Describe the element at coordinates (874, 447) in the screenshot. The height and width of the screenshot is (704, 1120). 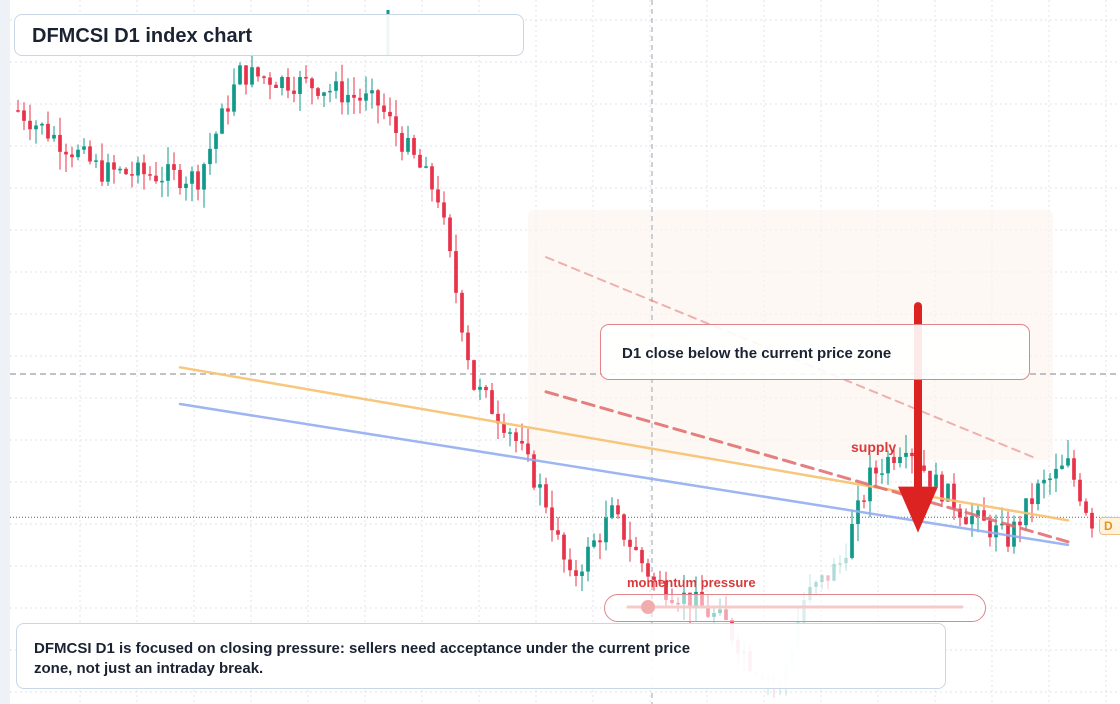
I see `supply-label: supply` at that location.